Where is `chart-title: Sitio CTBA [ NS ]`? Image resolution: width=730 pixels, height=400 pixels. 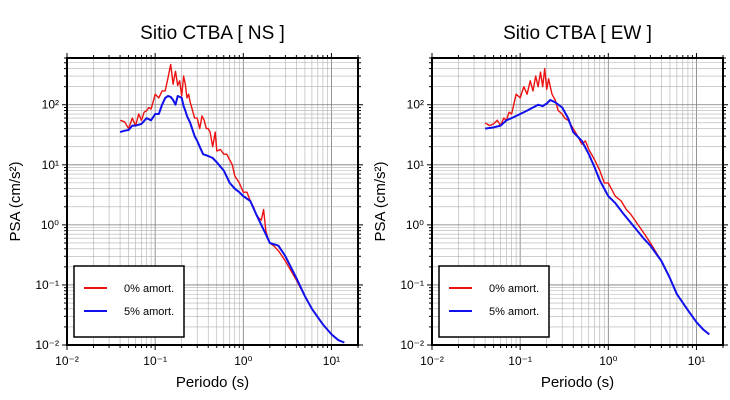 chart-title: Sitio CTBA [ NS ] is located at coordinates (212, 33).